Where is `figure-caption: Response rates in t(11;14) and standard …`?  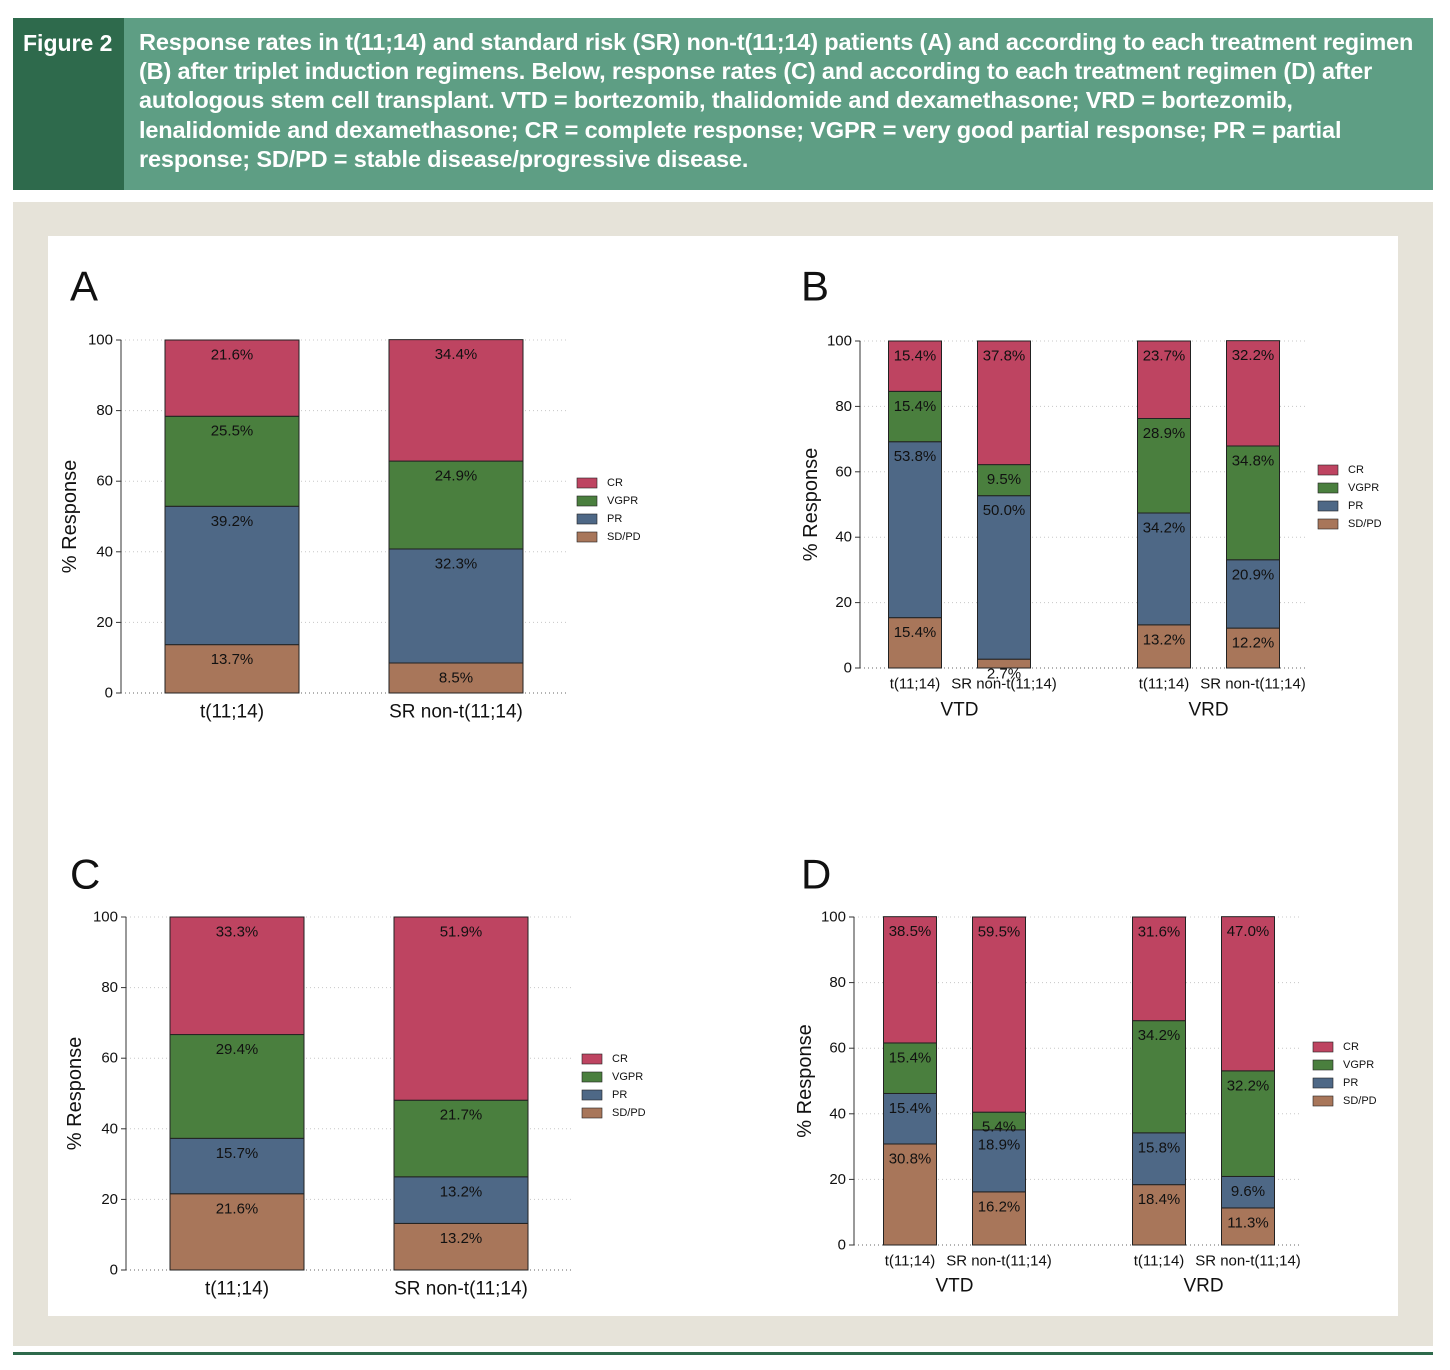 figure-caption: Response rates in t(11;14) and standard … is located at coordinates (776, 100).